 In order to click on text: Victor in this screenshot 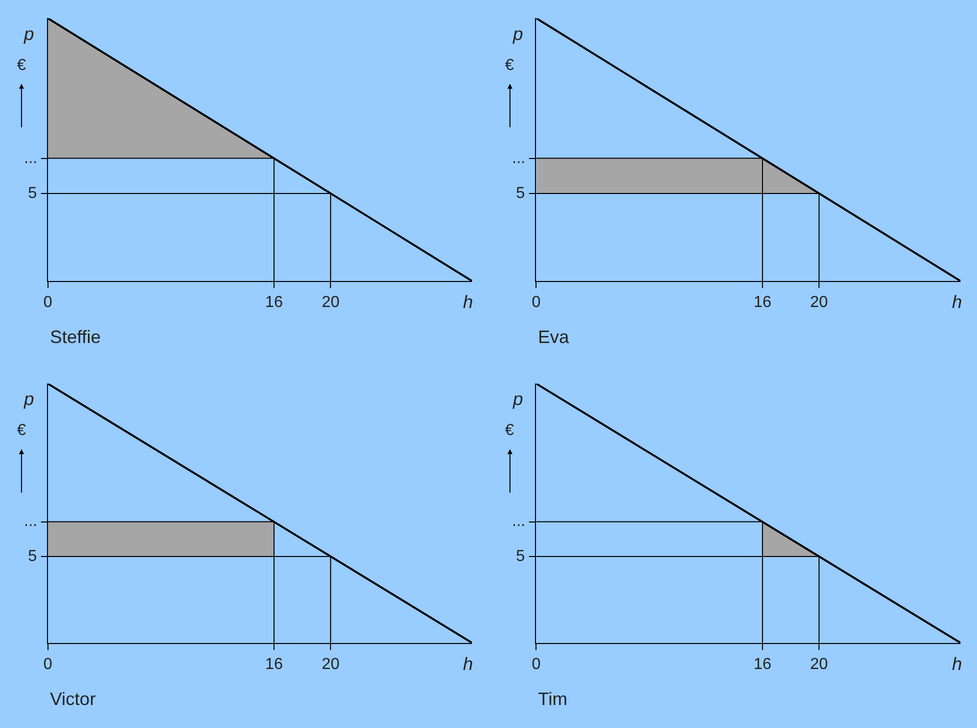, I will do `click(73, 699)`.